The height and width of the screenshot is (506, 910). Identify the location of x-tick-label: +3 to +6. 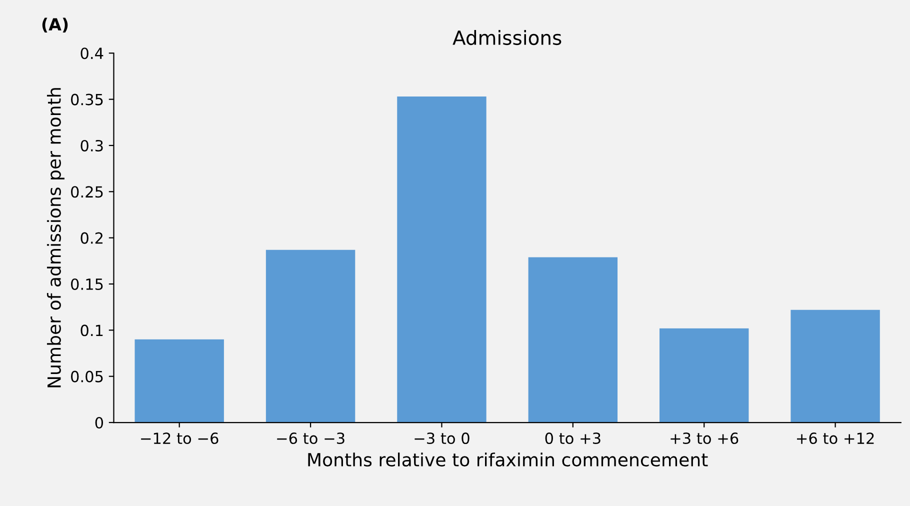
(704, 438).